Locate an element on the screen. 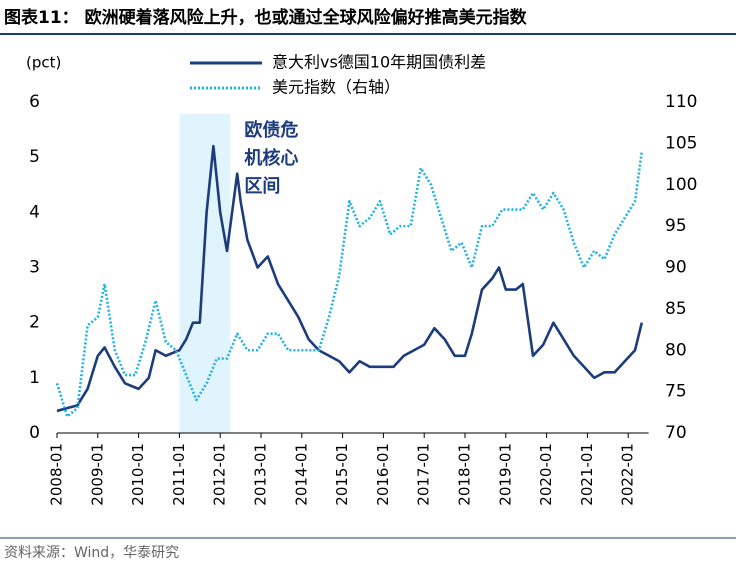 The image size is (736, 573). y2-tick-label: 90 is located at coordinates (676, 268).